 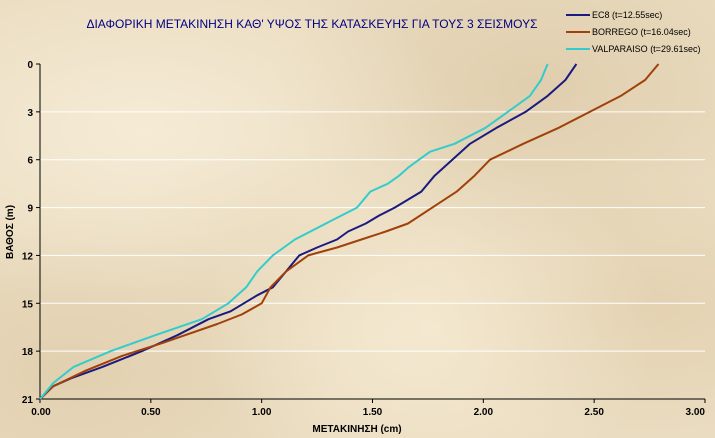 I want to click on y-tick-label: 0, so click(x=30, y=65).